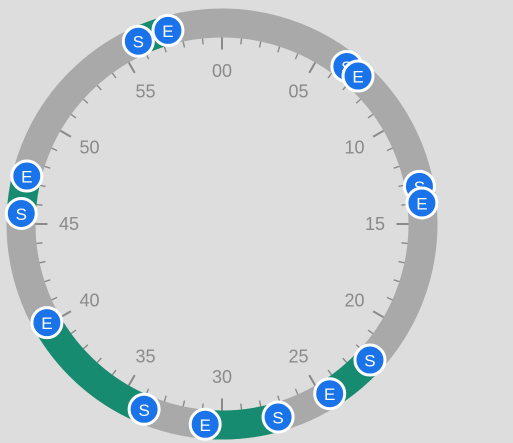 The height and width of the screenshot is (443, 513). I want to click on range-3-start-handle: S, so click(370, 360).